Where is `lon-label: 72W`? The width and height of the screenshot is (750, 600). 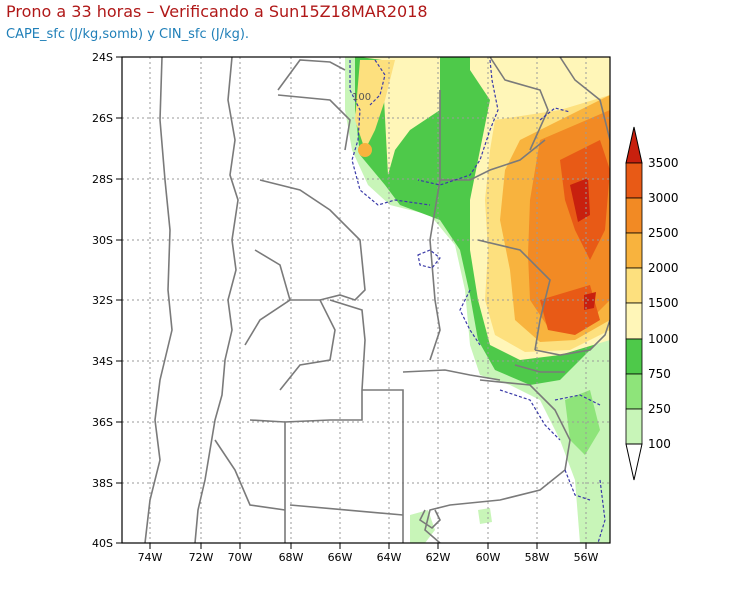
lon-label: 72W is located at coordinates (201, 557).